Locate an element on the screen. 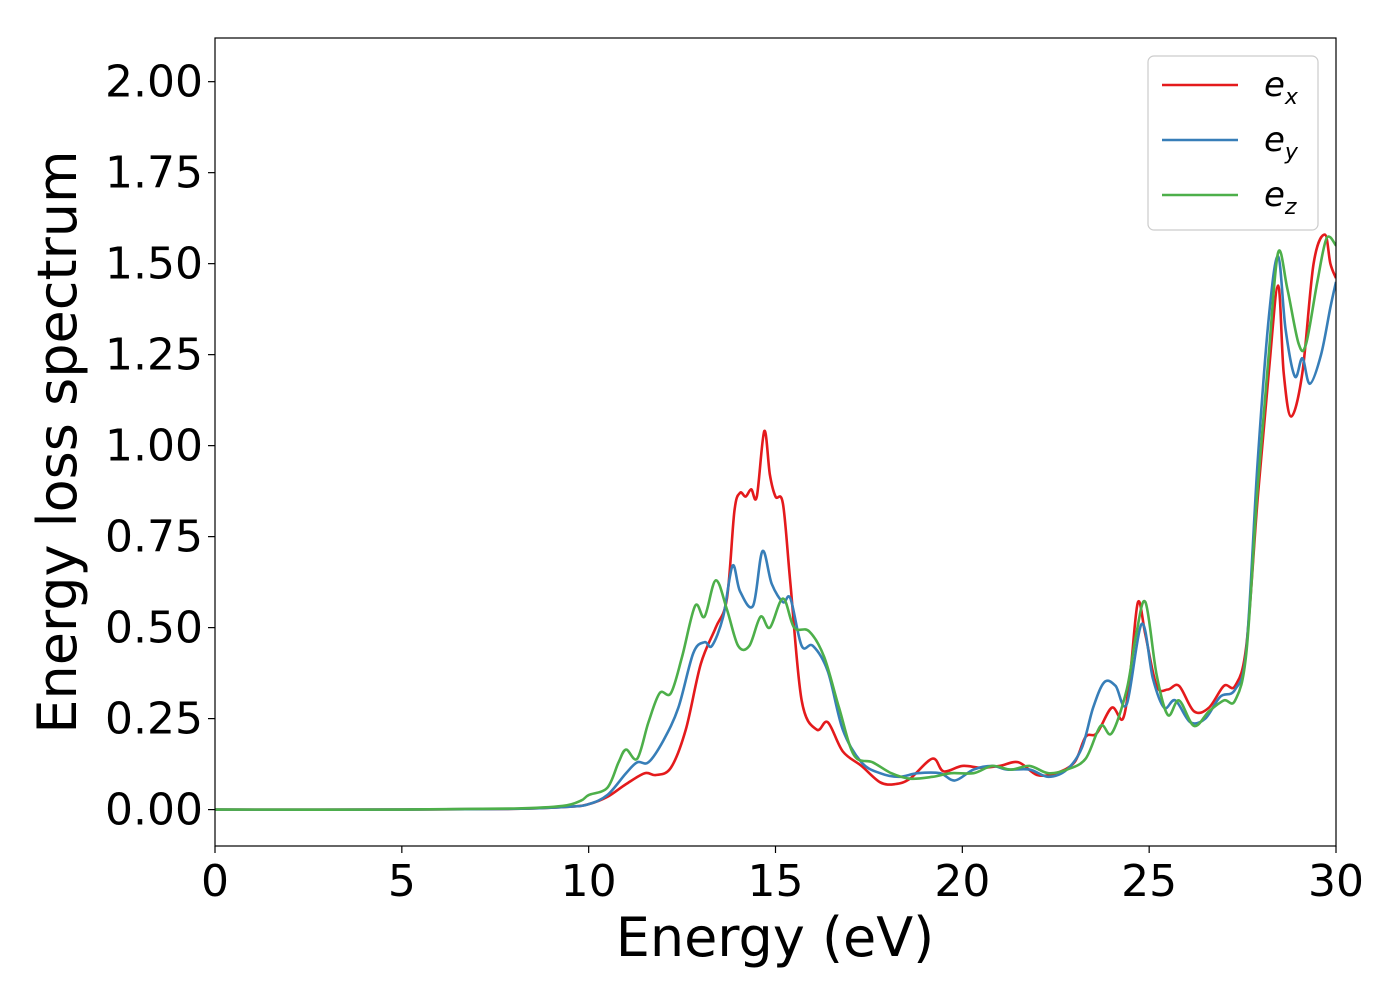 The height and width of the screenshot is (1000, 1400). y-tick-label: 0.00 is located at coordinates (154, 810).